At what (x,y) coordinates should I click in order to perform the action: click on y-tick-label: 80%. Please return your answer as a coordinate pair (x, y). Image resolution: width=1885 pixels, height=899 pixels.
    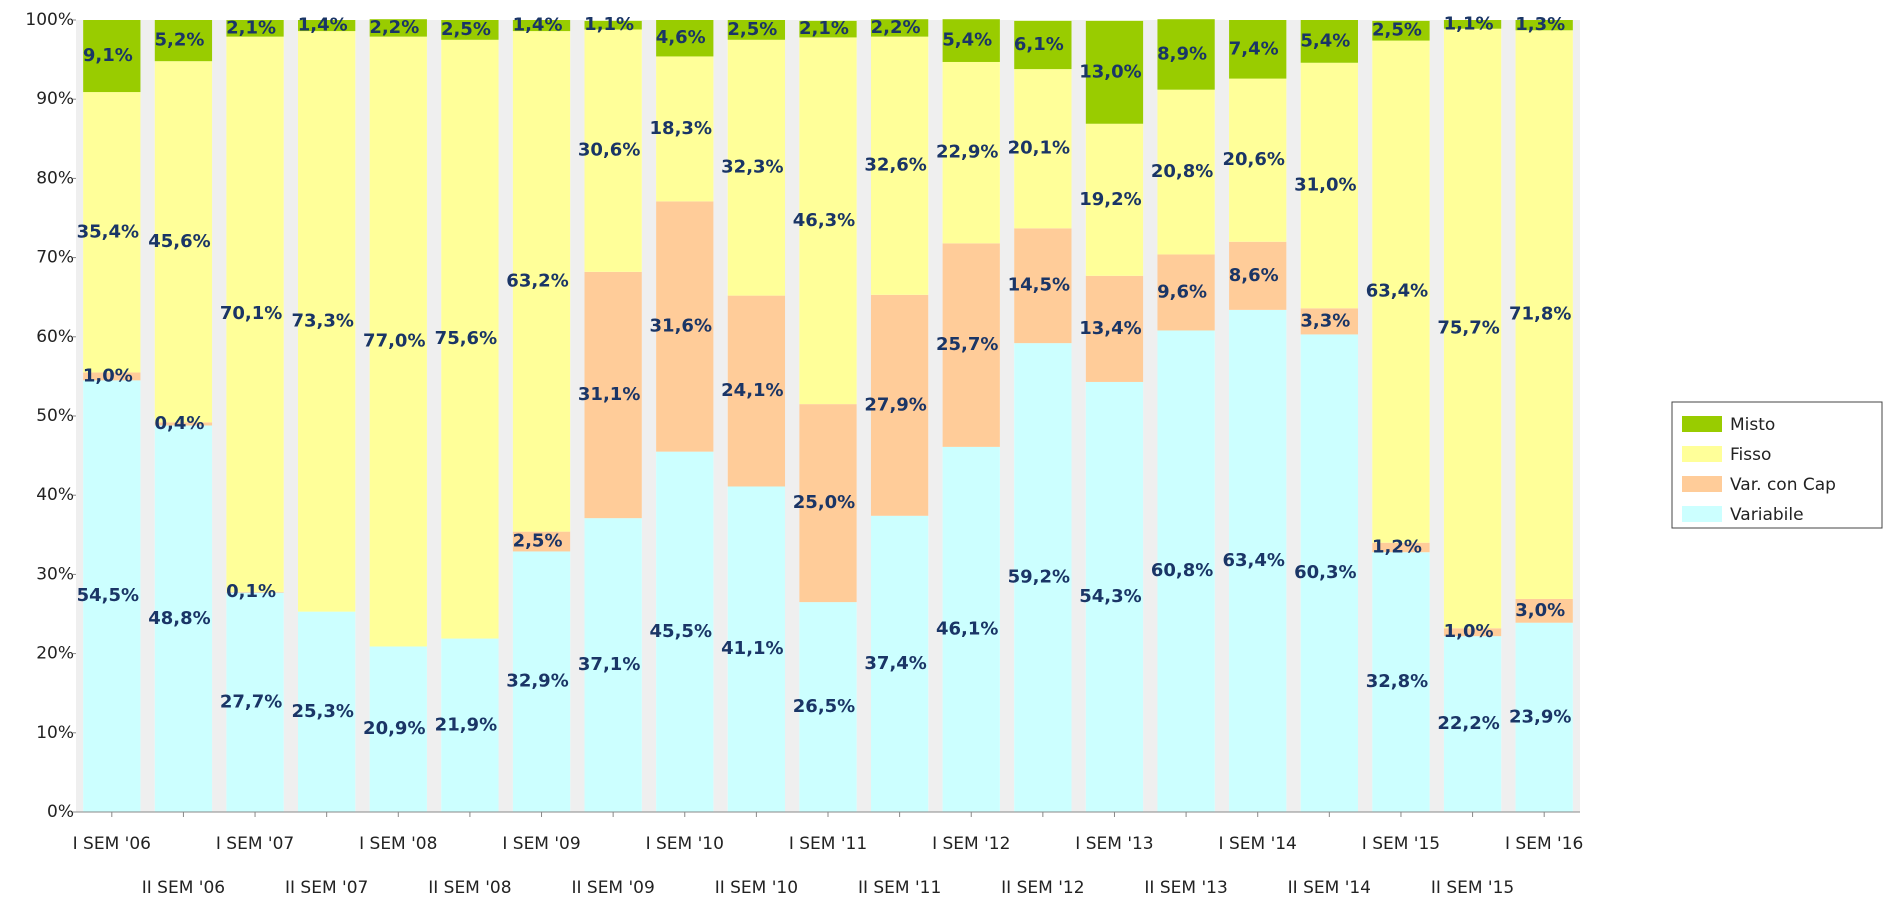
    Looking at the image, I should click on (55, 178).